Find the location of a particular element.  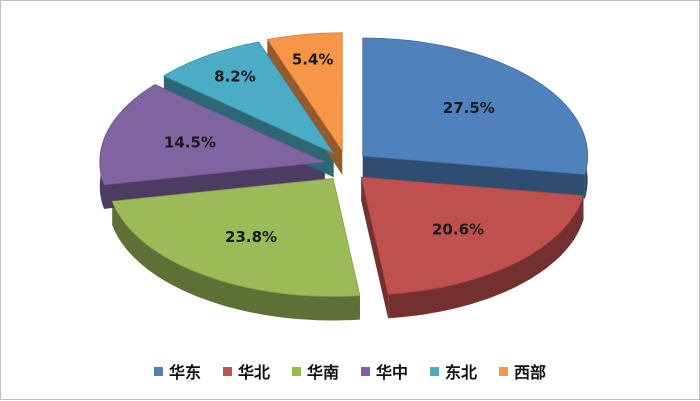

legend-item: 西部 is located at coordinates (522, 371).